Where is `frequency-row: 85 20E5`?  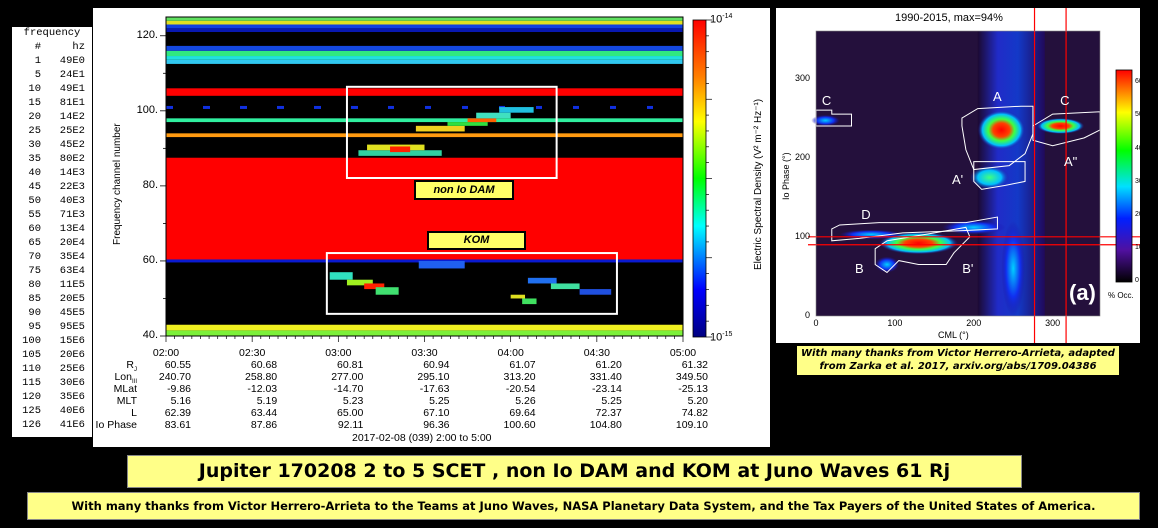
frequency-row: 85 20E5 is located at coordinates (52, 299).